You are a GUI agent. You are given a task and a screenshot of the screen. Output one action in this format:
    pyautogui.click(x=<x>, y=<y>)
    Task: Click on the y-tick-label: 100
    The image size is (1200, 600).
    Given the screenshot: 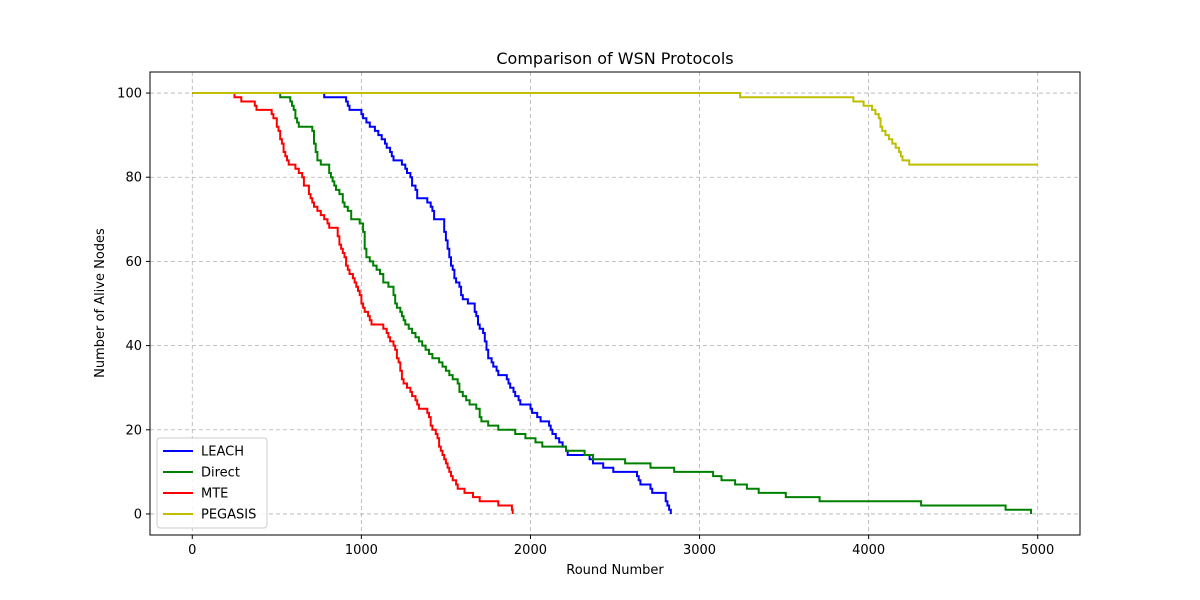 What is the action you would take?
    pyautogui.click(x=129, y=94)
    